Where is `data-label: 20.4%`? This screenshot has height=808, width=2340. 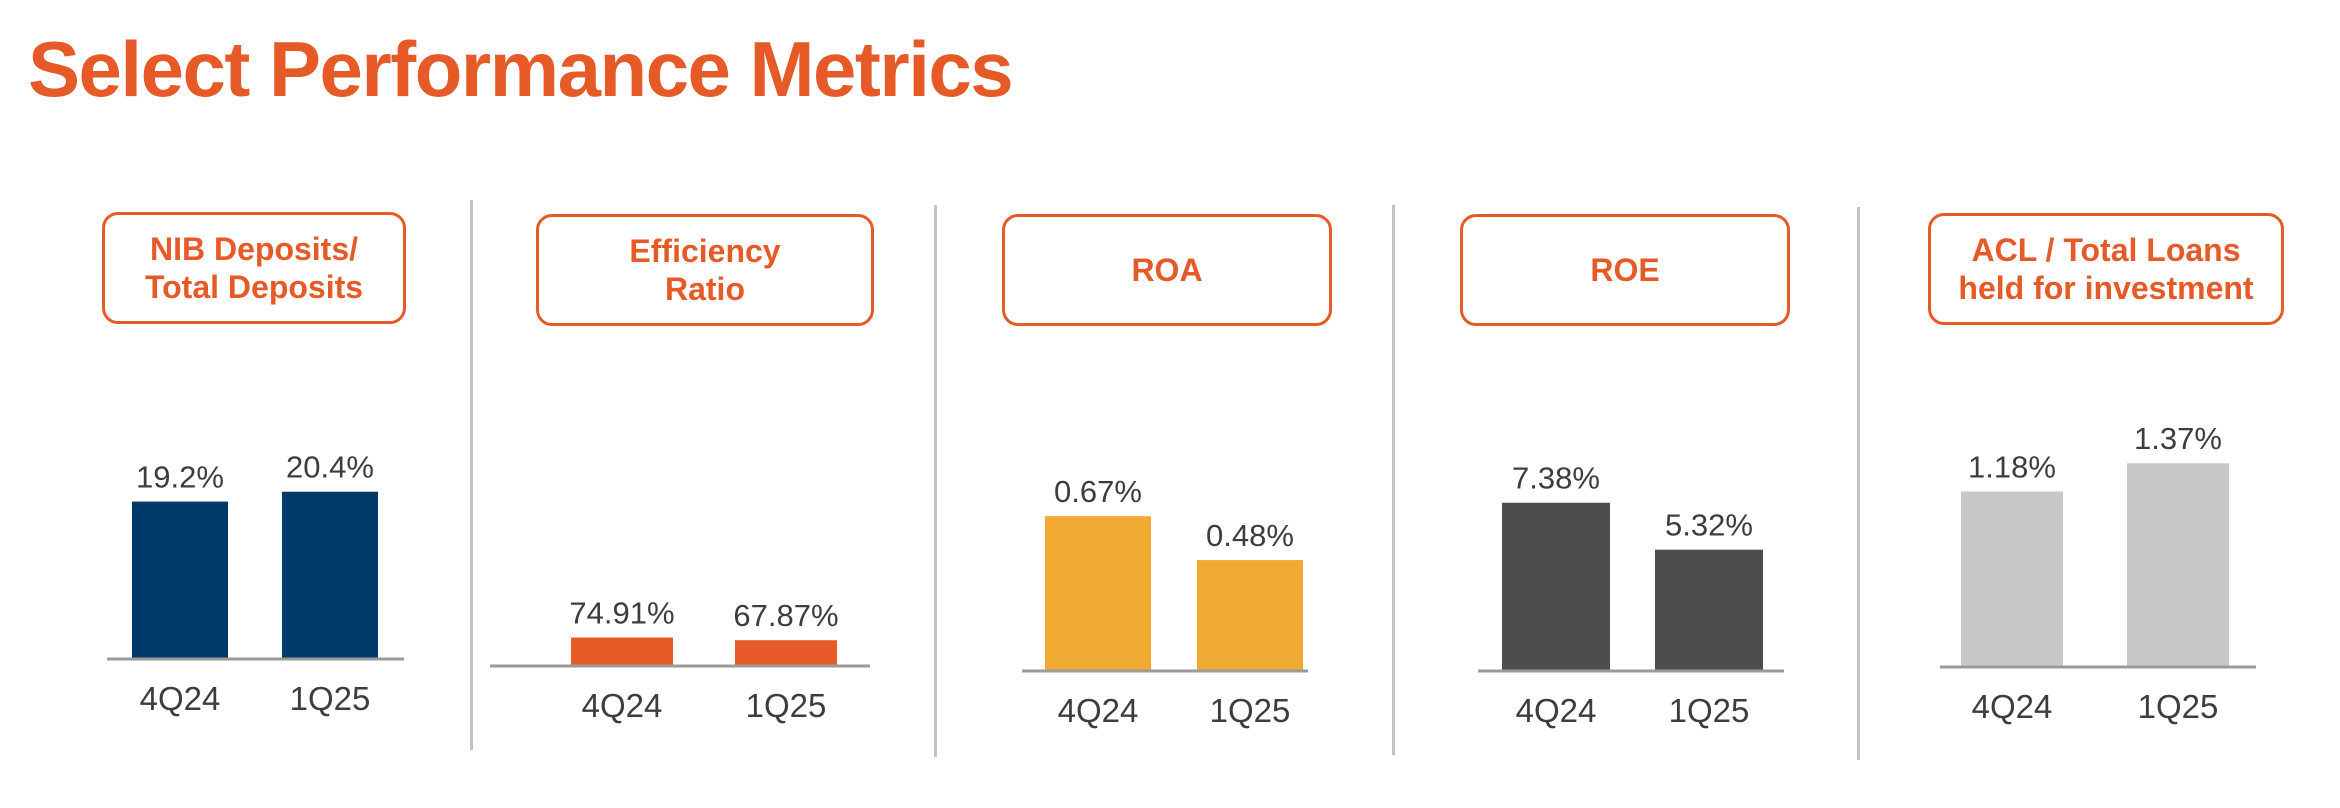 data-label: 20.4% is located at coordinates (330, 467).